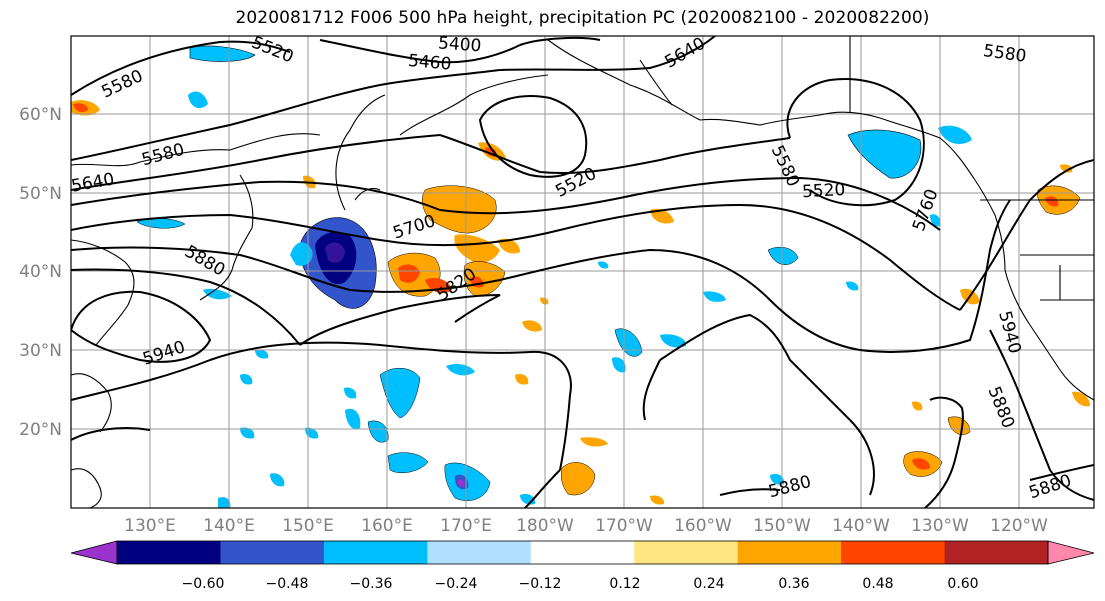 Image resolution: width=1105 pixels, height=601 pixels. What do you see at coordinates (466, 526) in the screenshot?
I see `lon-label: 170°E` at bounding box center [466, 526].